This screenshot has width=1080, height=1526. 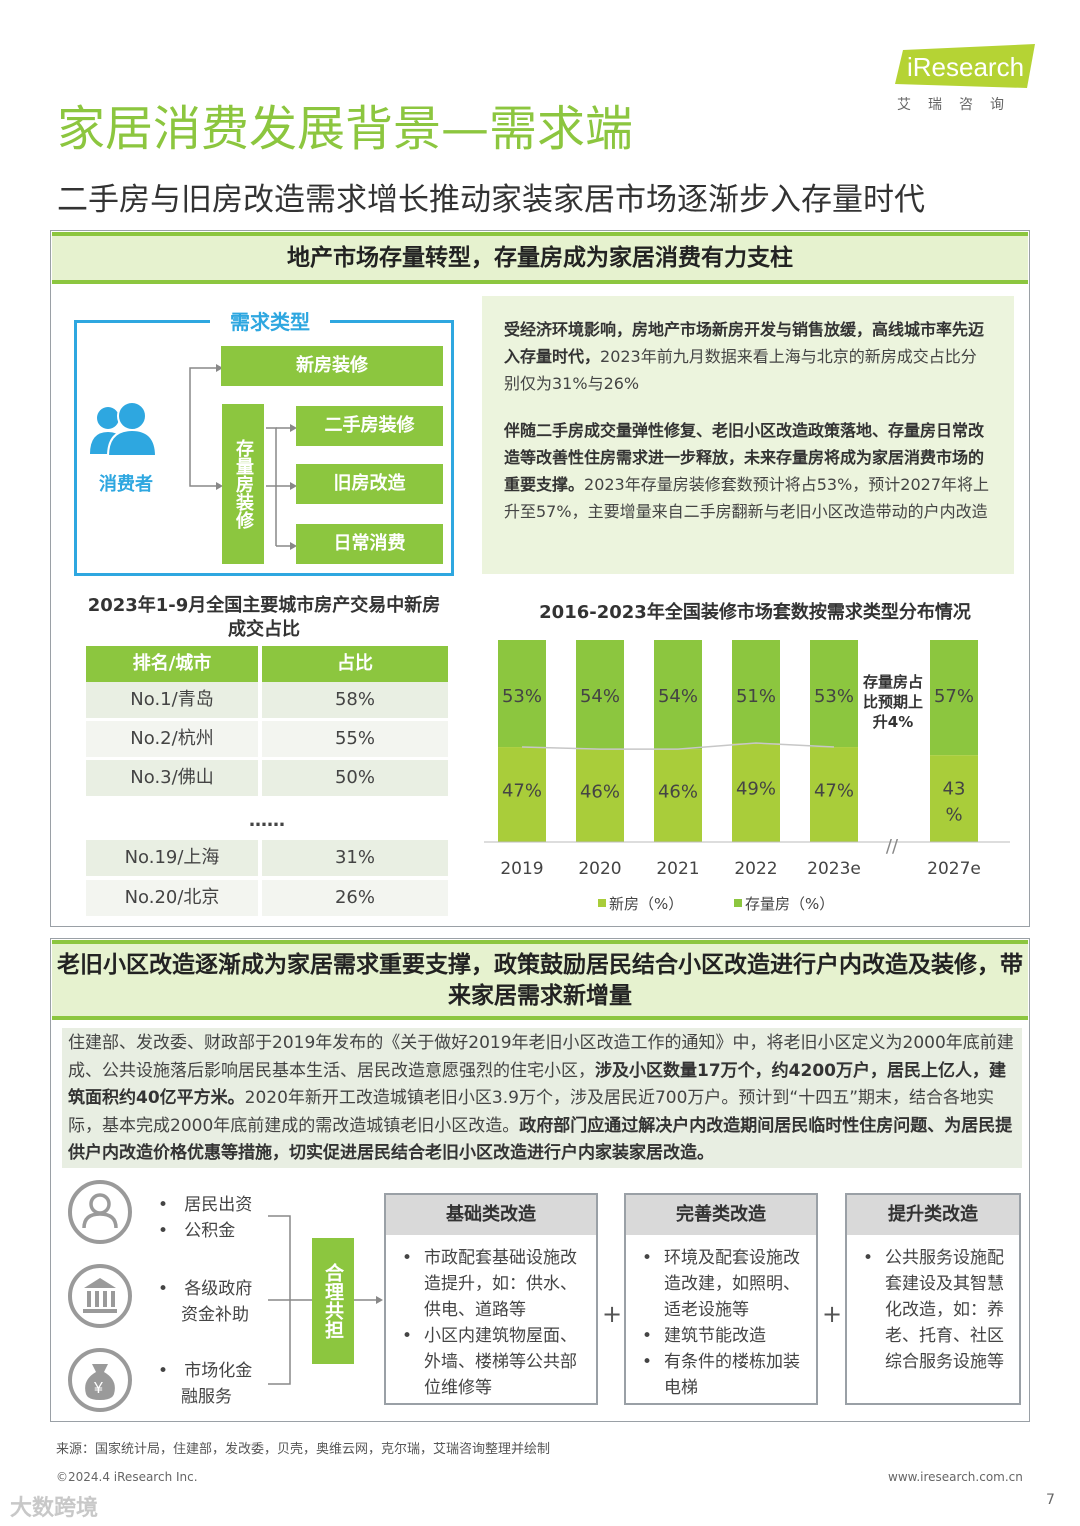 I want to click on consumer-label: 消费者, so click(x=126, y=484).